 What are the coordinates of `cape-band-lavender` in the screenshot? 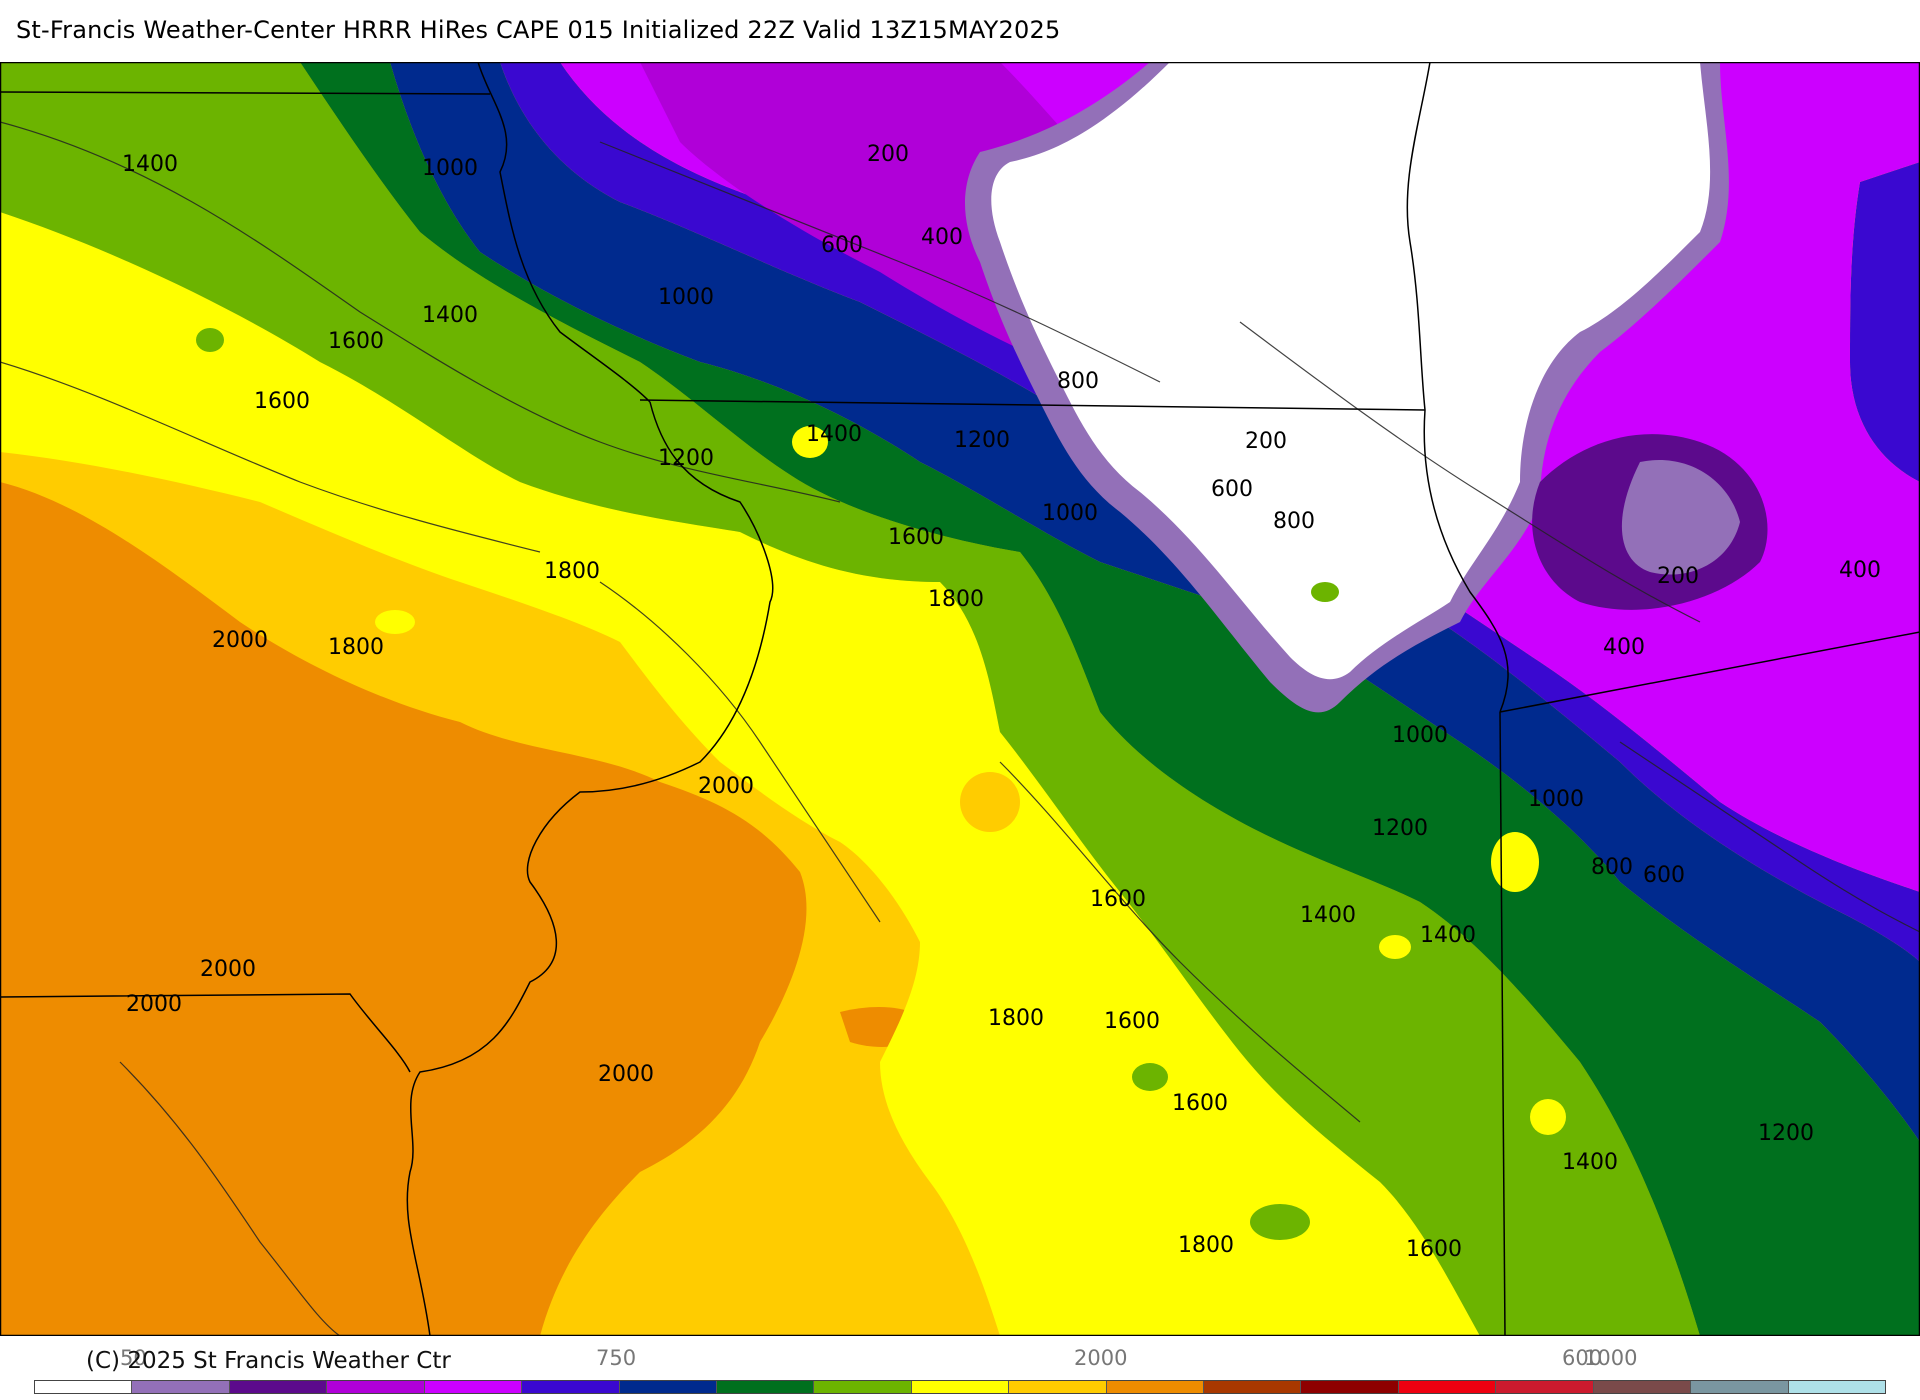 It's located at (1680, 517).